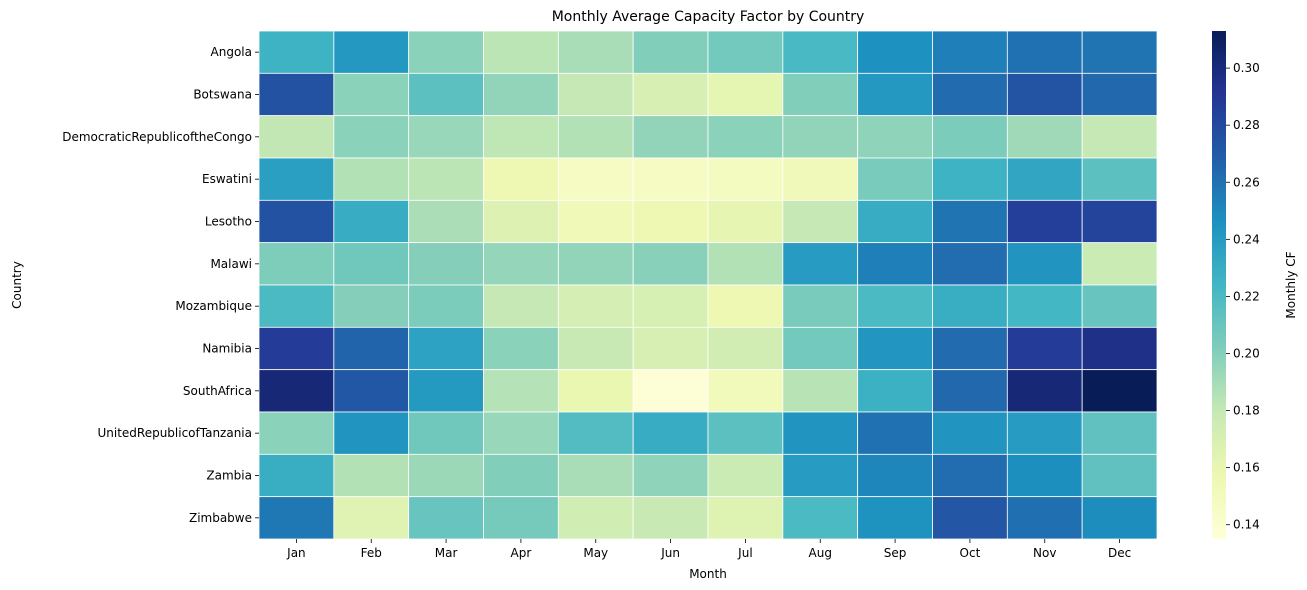 Image resolution: width=1307 pixels, height=590 pixels. Describe the element at coordinates (1246, 68) in the screenshot. I see `colorbar-tick-label: 0.30` at that location.